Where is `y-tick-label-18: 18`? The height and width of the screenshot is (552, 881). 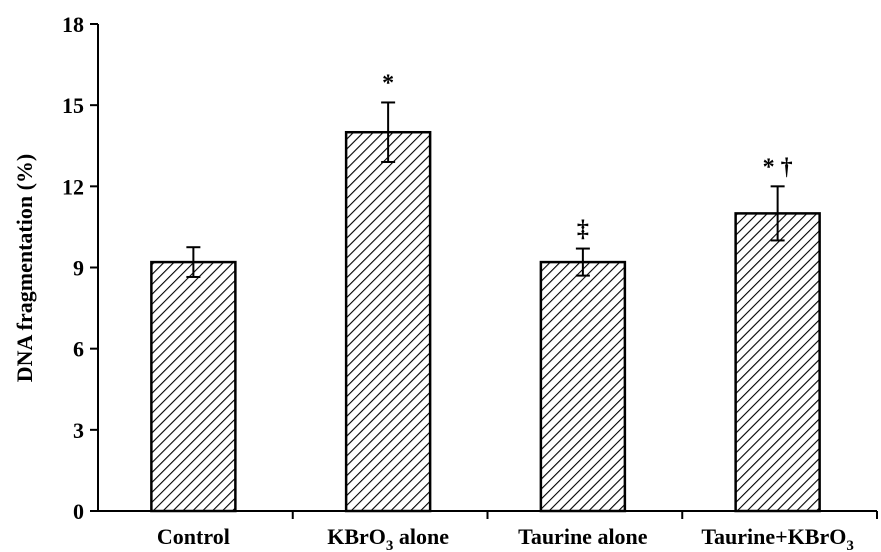
y-tick-label-18: 18 is located at coordinates (73, 24).